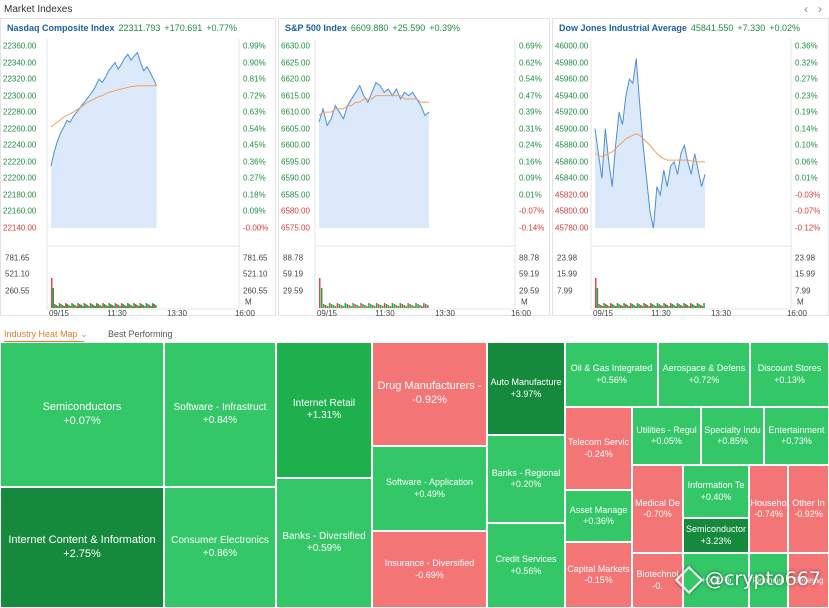 The image size is (829, 608). I want to click on heatmap-tile: Househo -0.74%, so click(768, 509).